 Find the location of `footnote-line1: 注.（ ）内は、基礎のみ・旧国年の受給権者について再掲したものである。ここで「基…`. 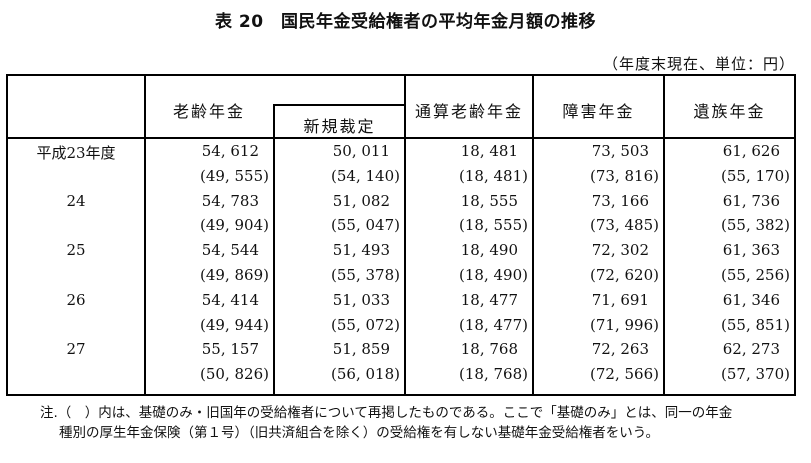

footnote-line1: 注.（ ）内は、基礎のみ・旧国年の受給権者について再掲したものである。ここで「基… is located at coordinates (386, 413).